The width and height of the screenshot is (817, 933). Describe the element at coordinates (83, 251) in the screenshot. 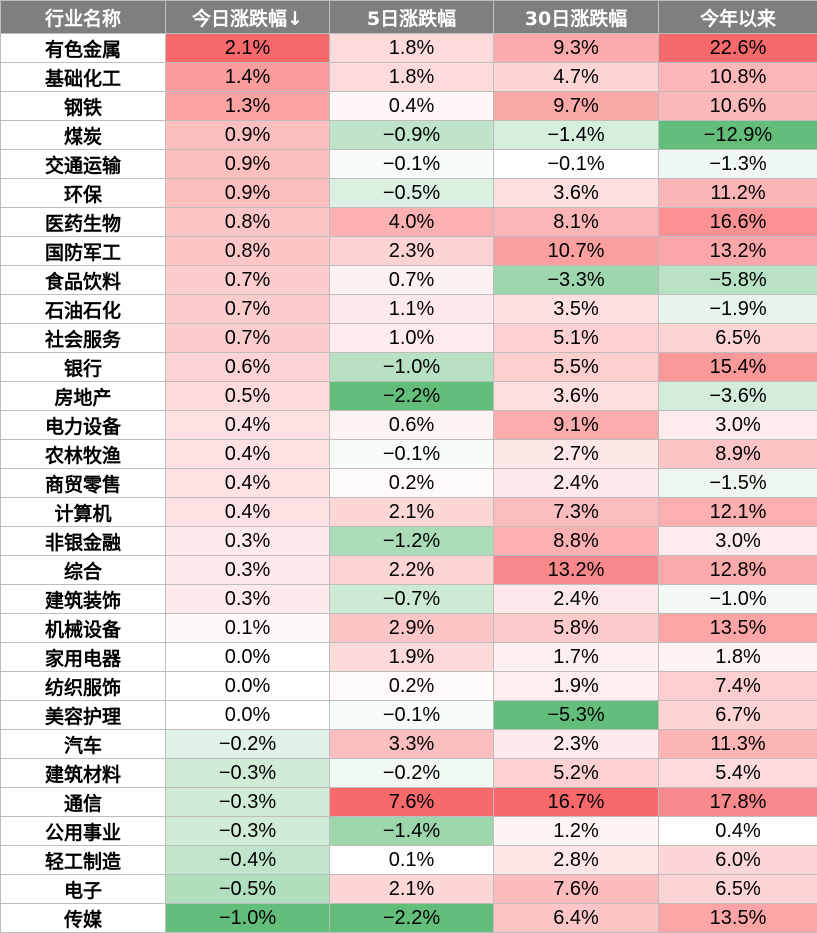

I see `industry-name-cell: 国防军工` at that location.